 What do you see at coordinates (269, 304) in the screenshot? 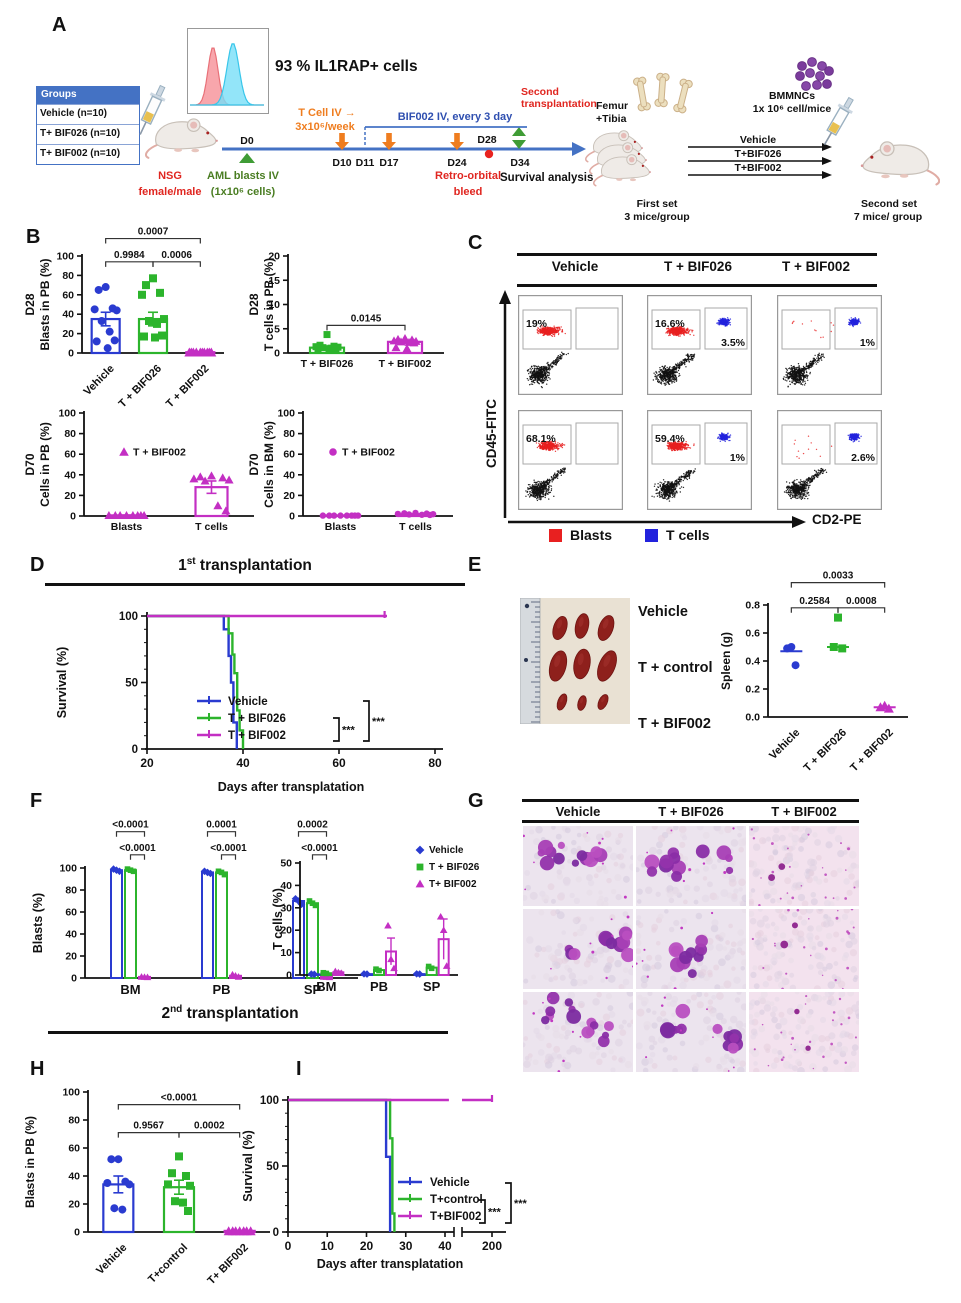
I see `svg-text: T cells in PB (%)` at bounding box center [269, 304].